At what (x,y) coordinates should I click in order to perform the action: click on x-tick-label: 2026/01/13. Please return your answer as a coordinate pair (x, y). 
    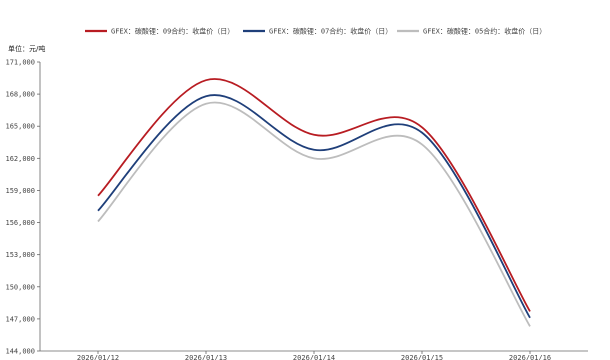
    Looking at the image, I should click on (206, 357).